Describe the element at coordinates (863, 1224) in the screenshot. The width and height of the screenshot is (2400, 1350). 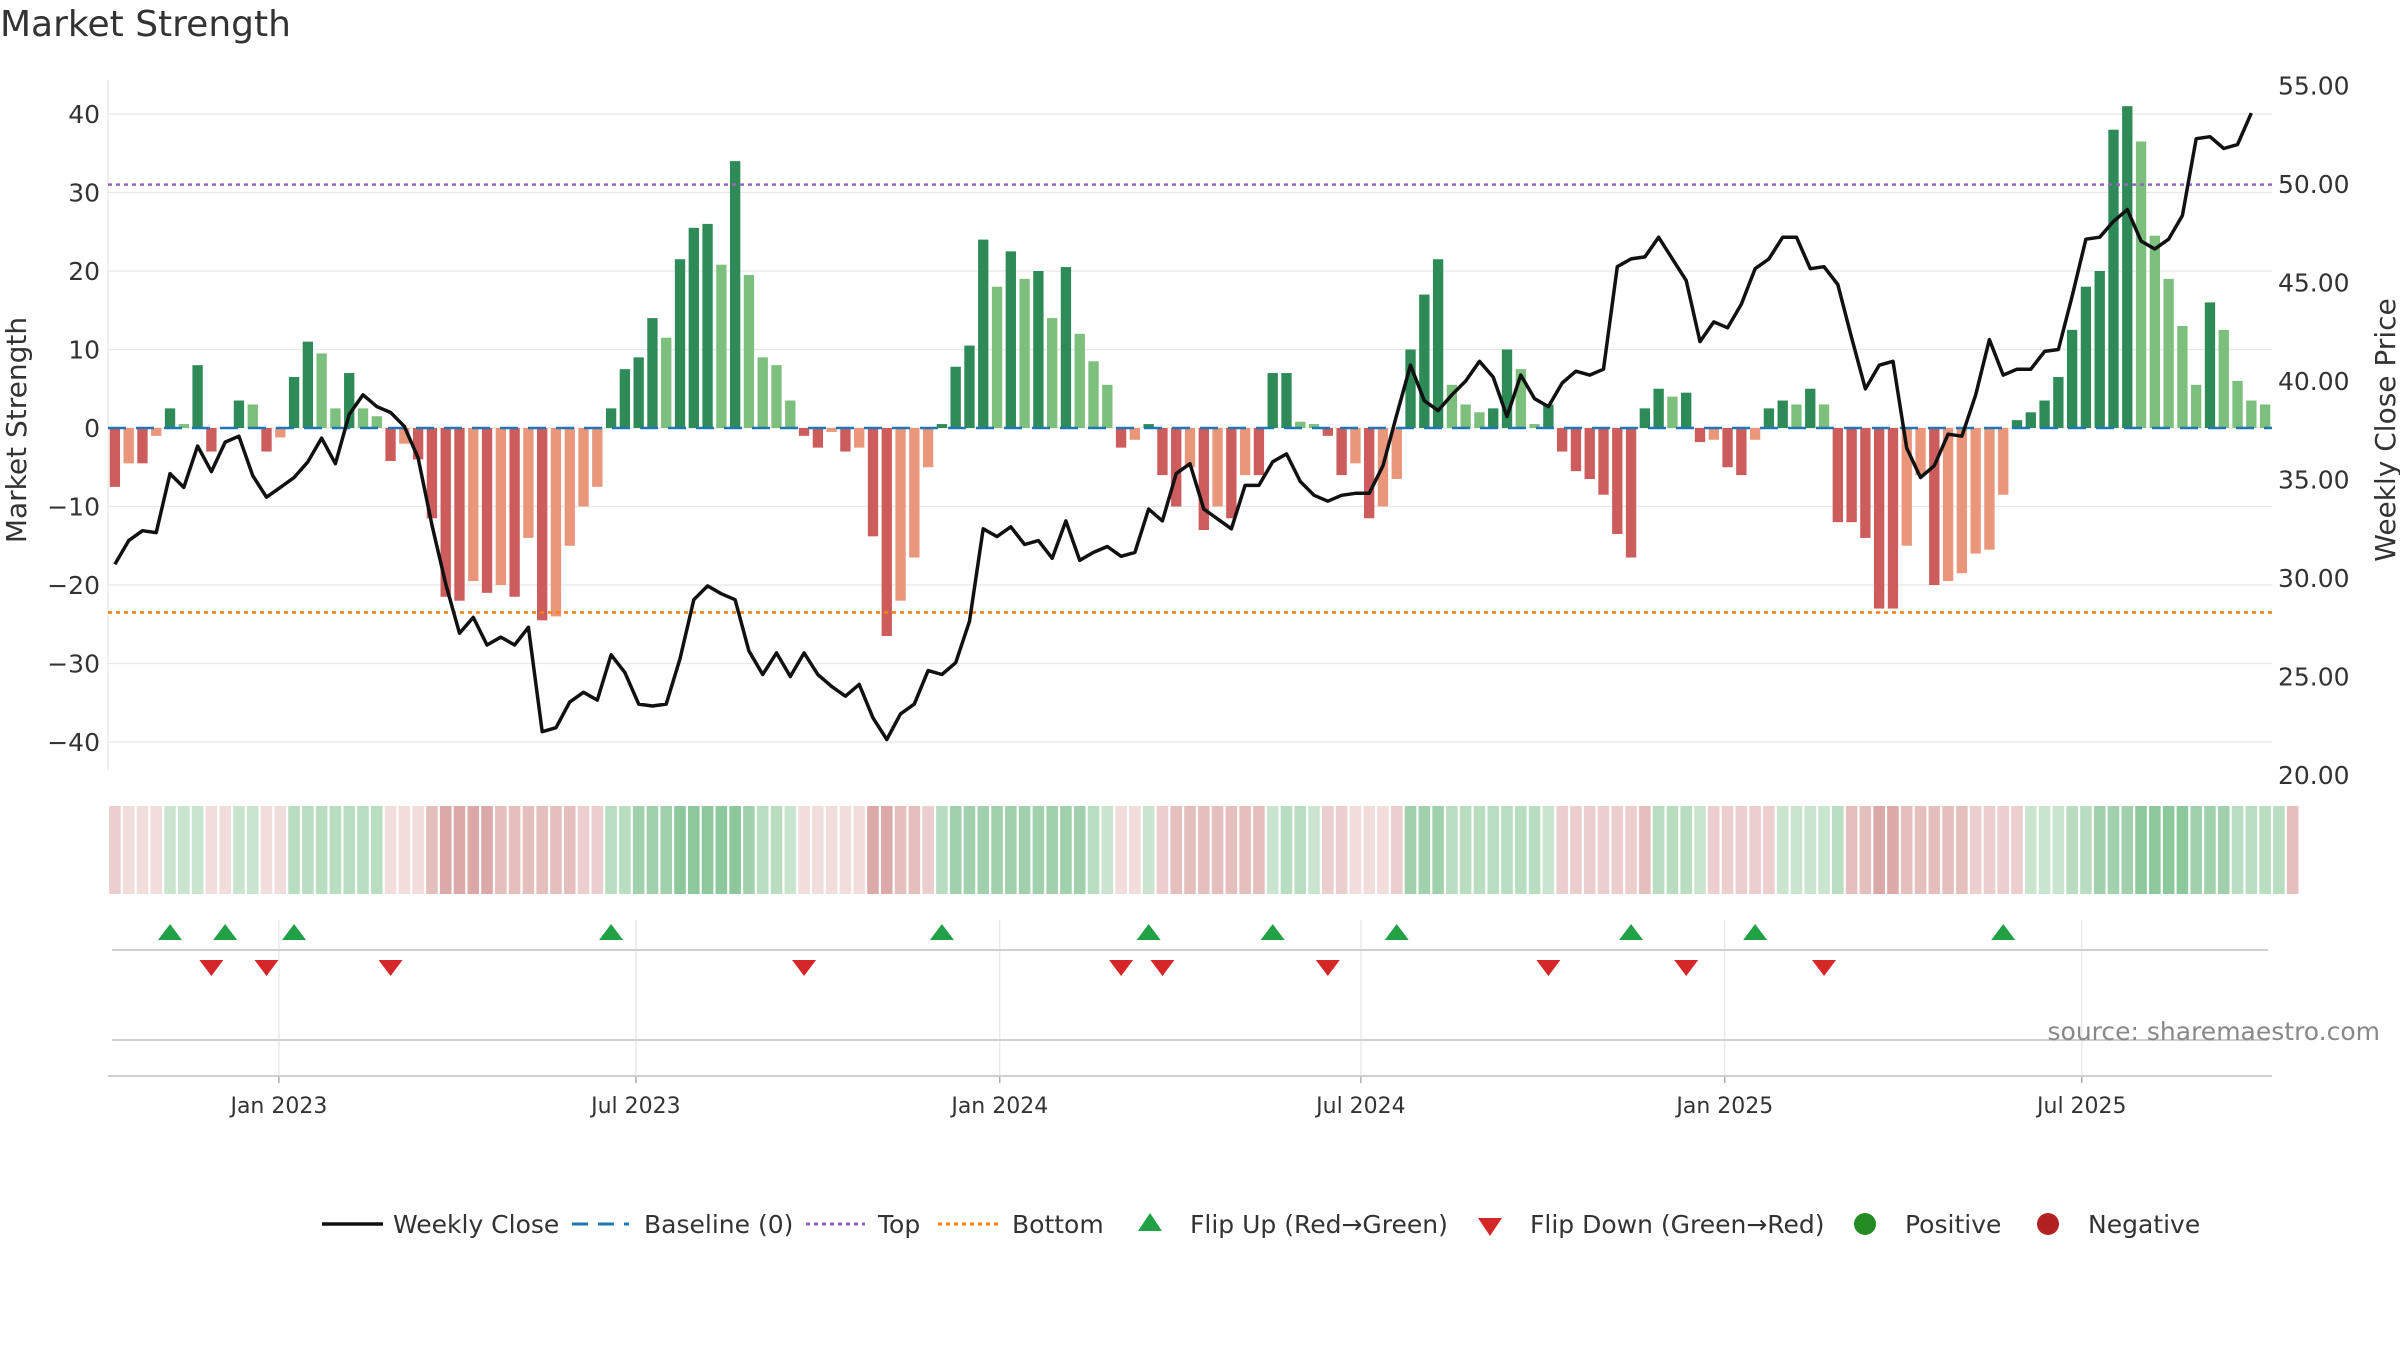
I see `legend-item-top: Top` at that location.